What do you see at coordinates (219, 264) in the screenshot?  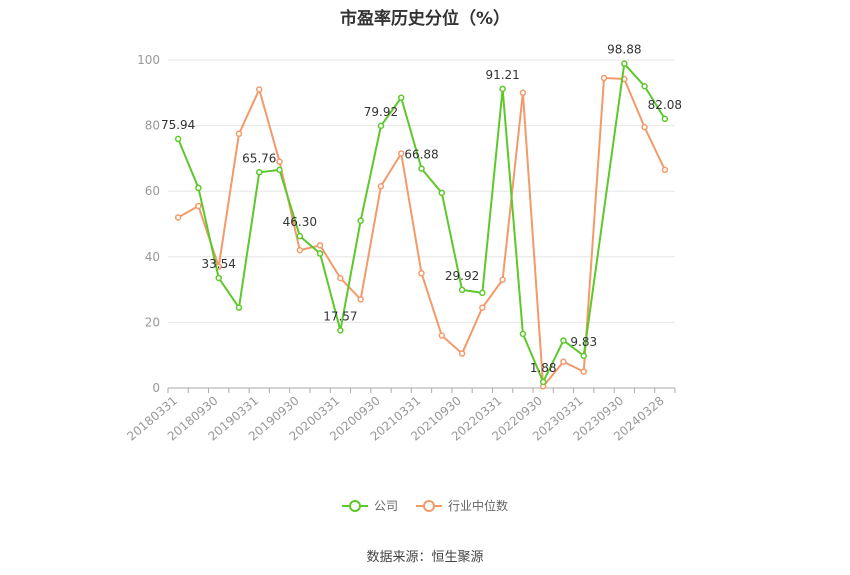 I see `data-label: 33.54` at bounding box center [219, 264].